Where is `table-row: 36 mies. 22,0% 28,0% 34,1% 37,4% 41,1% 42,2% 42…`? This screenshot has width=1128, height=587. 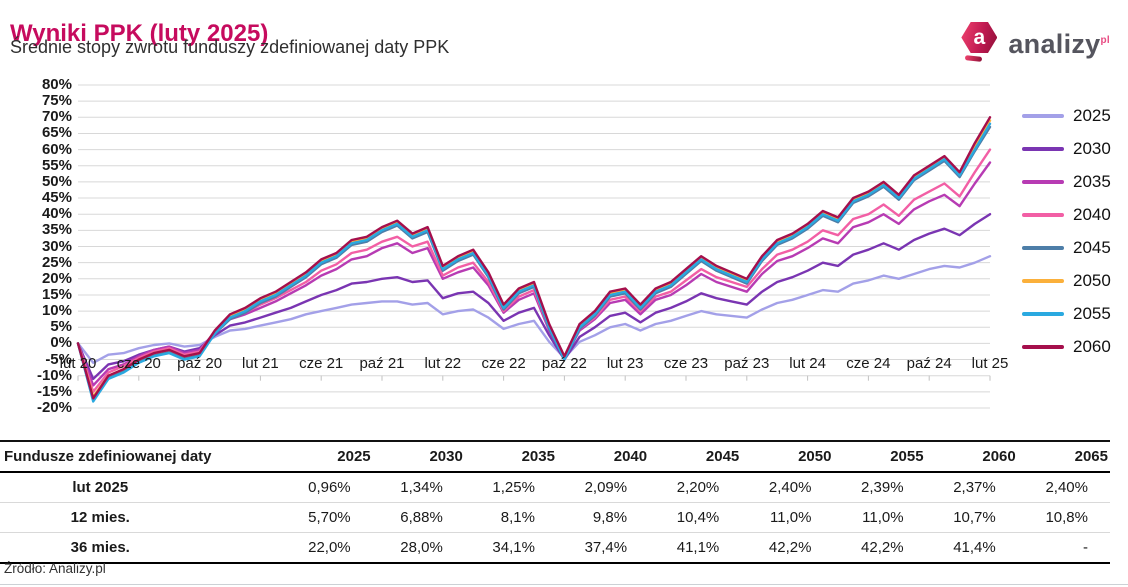 table-row: 36 mies. 22,0% 28,0% 34,1% 37,4% 41,1% 42,2% 42… is located at coordinates (555, 548).